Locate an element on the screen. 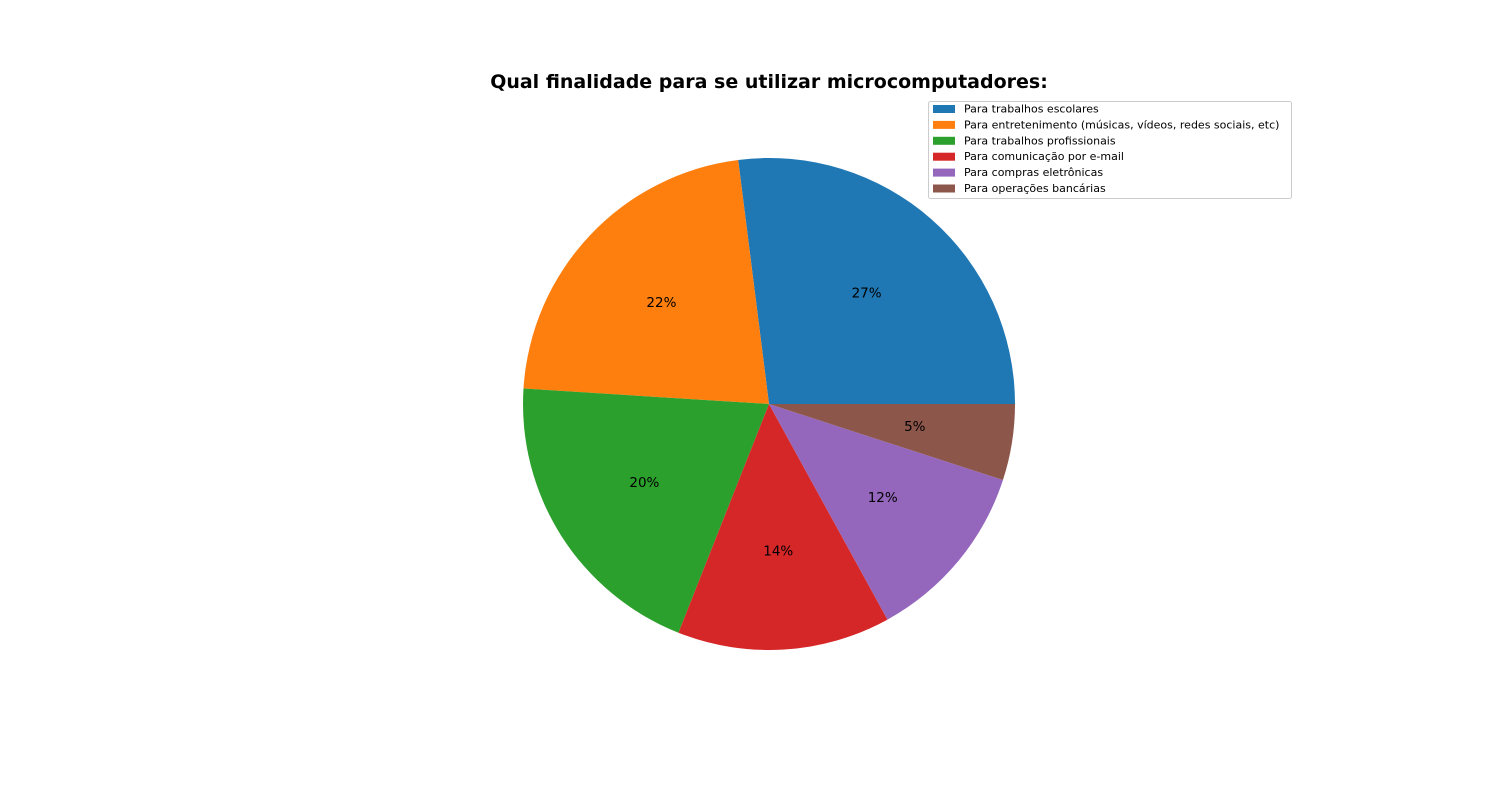  pie-slice-para-entretenimento-musicas-videos-redes-sociais-etc is located at coordinates (646, 281).